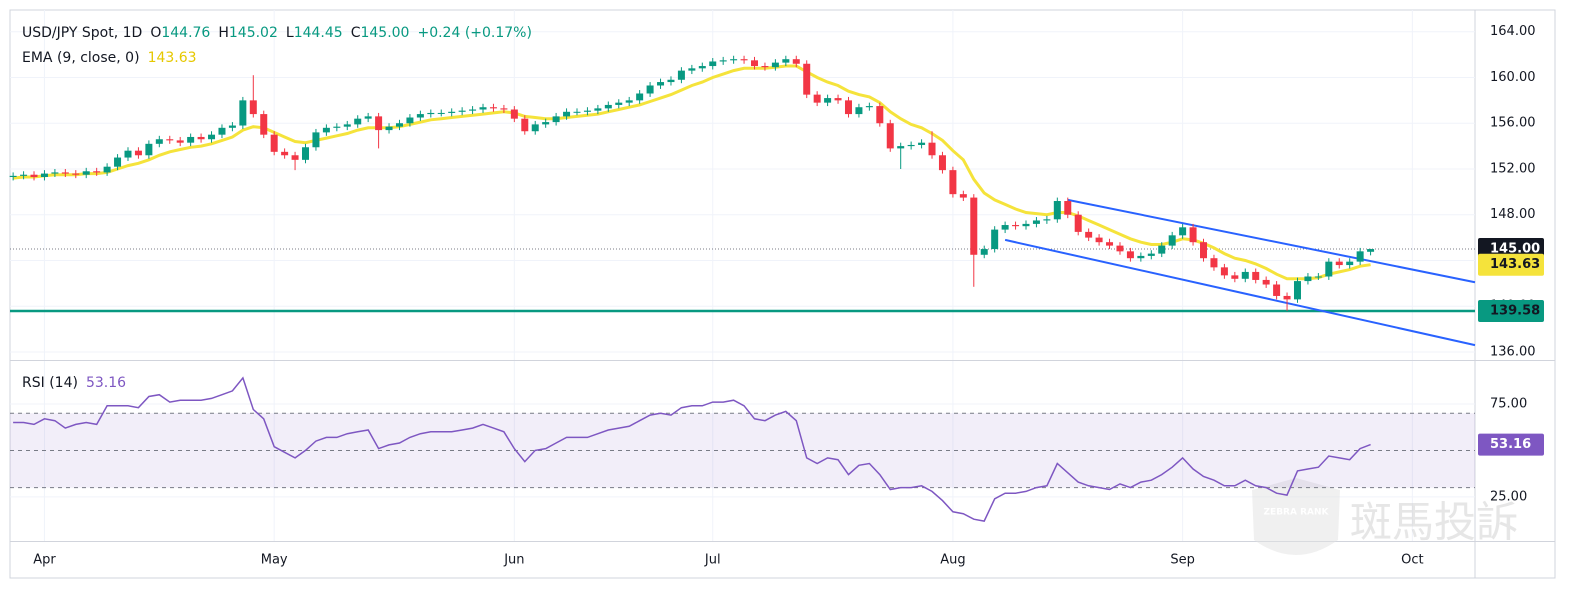 The width and height of the screenshot is (1591, 599). What do you see at coordinates (1515, 264) in the screenshot?
I see `ema-price-label: 143.63` at bounding box center [1515, 264].